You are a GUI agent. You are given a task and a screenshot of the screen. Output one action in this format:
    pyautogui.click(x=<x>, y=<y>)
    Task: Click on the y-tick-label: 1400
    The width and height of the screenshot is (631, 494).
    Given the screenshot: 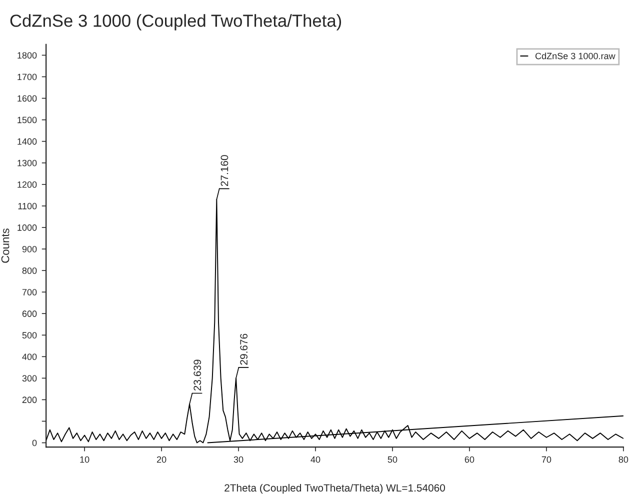 What is the action you would take?
    pyautogui.click(x=27, y=141)
    